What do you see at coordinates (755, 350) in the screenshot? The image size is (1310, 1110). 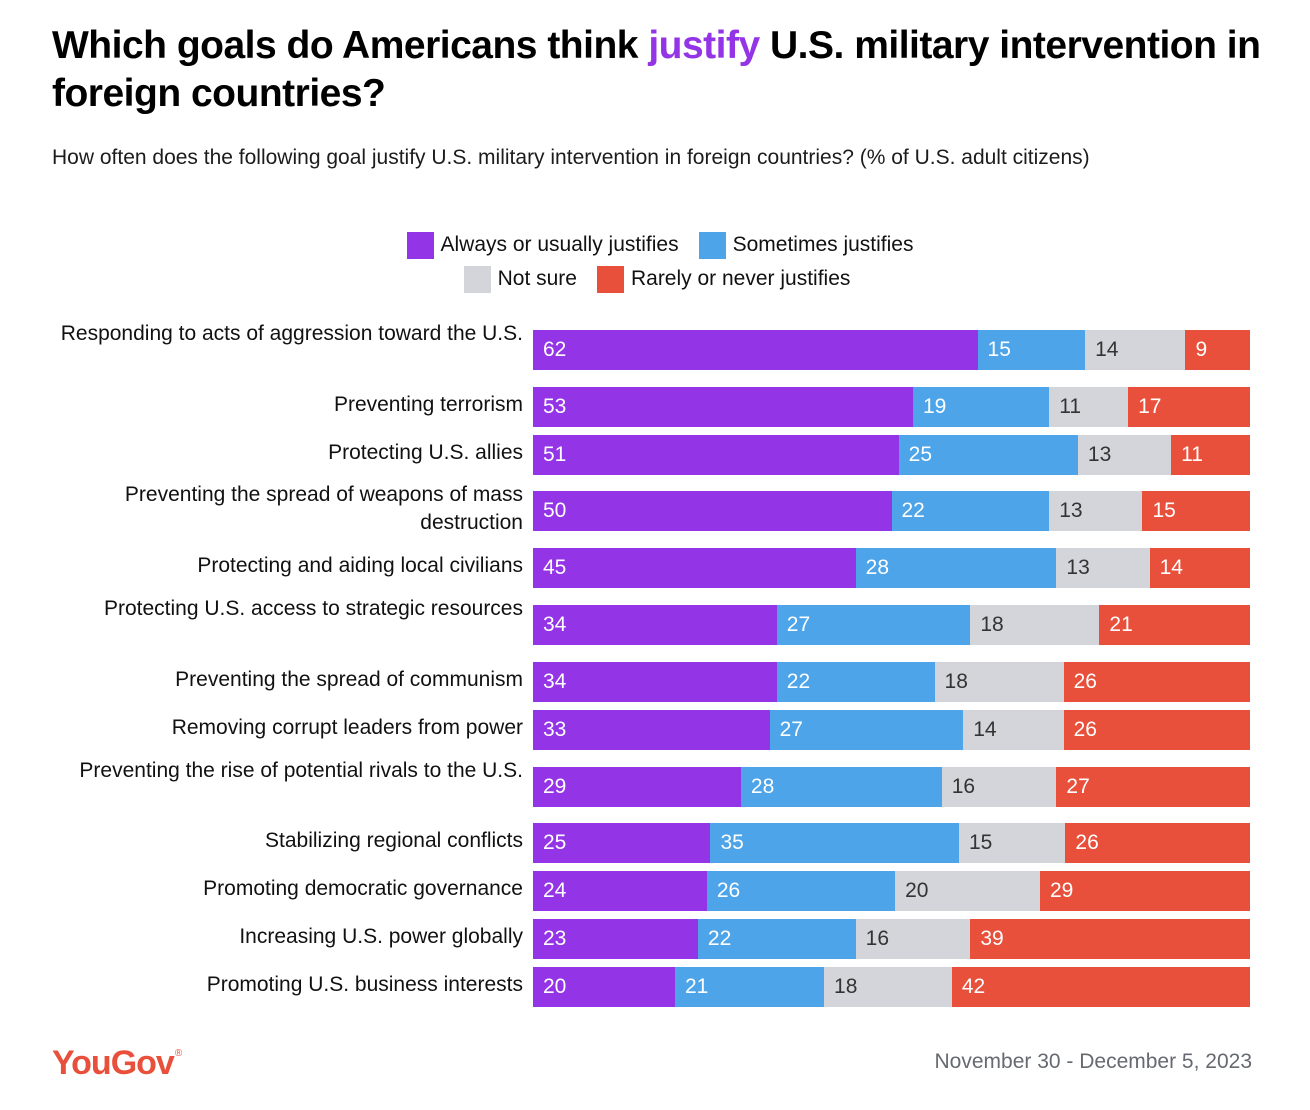 I see `bar-segment-always: 62` at bounding box center [755, 350].